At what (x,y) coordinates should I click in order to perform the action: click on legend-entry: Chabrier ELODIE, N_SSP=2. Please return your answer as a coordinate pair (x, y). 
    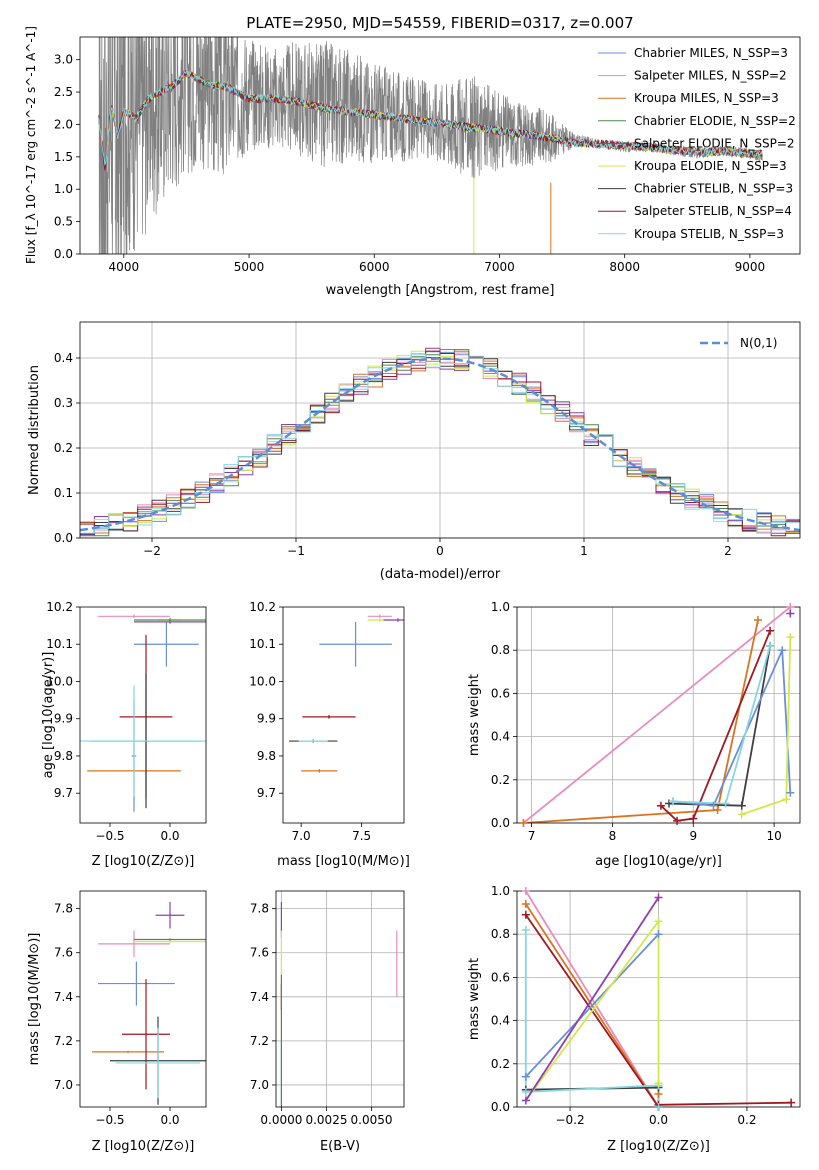
    Looking at the image, I should click on (715, 121).